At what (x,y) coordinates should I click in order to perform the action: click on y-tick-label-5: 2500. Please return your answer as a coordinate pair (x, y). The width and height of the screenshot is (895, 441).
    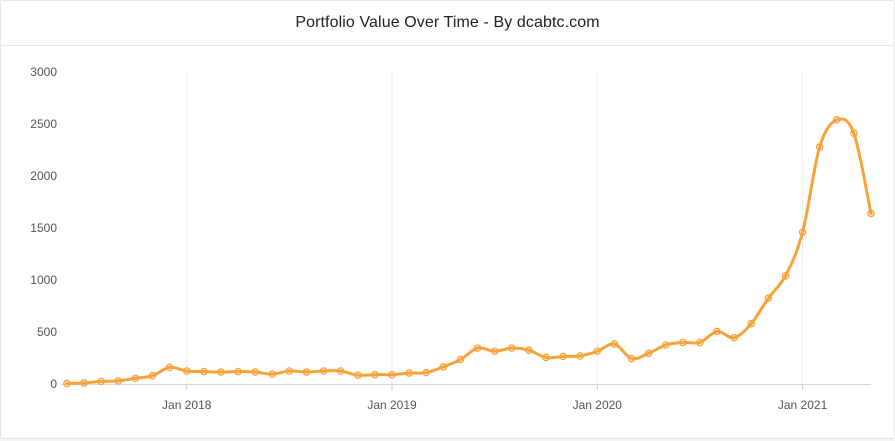
    Looking at the image, I should click on (43, 124).